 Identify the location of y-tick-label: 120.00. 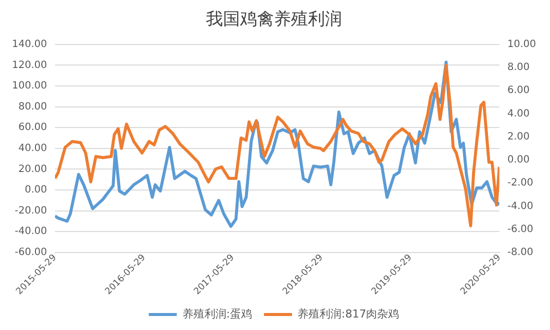
(29, 65).